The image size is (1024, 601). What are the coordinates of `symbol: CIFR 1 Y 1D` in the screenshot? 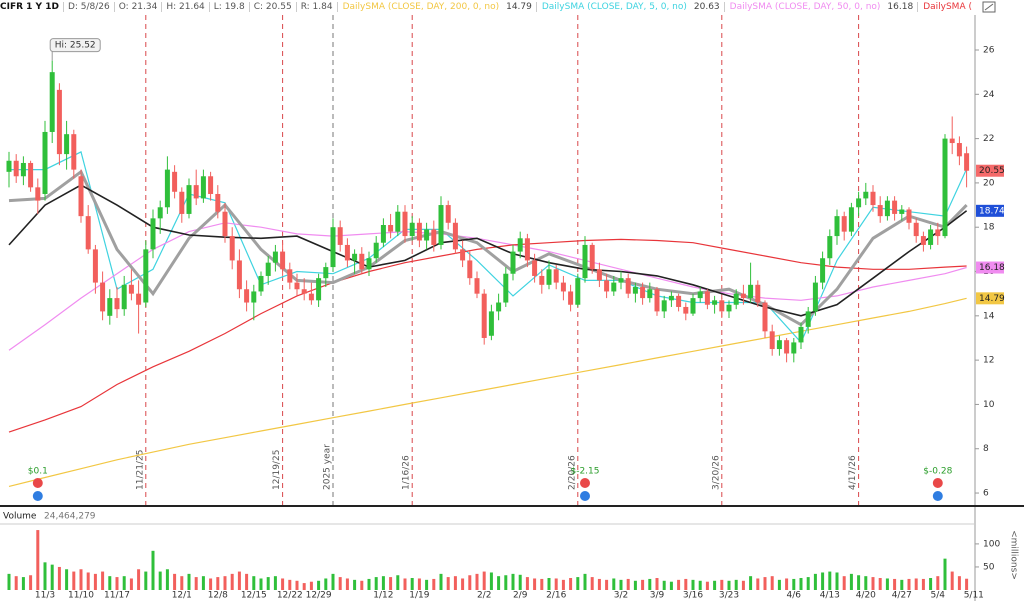 It's located at (32, 7).